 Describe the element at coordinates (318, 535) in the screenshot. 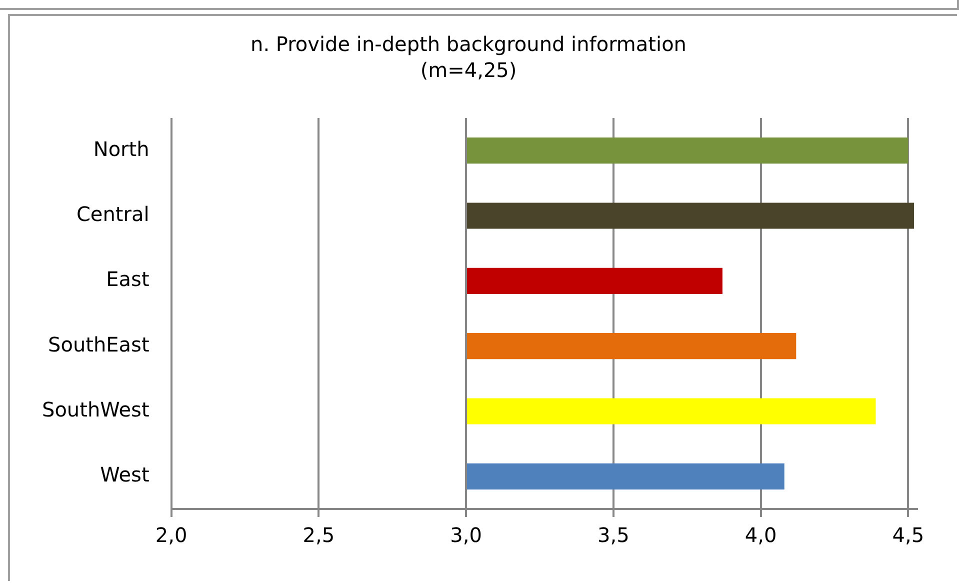

I see `x-tick-label: 2,5` at that location.